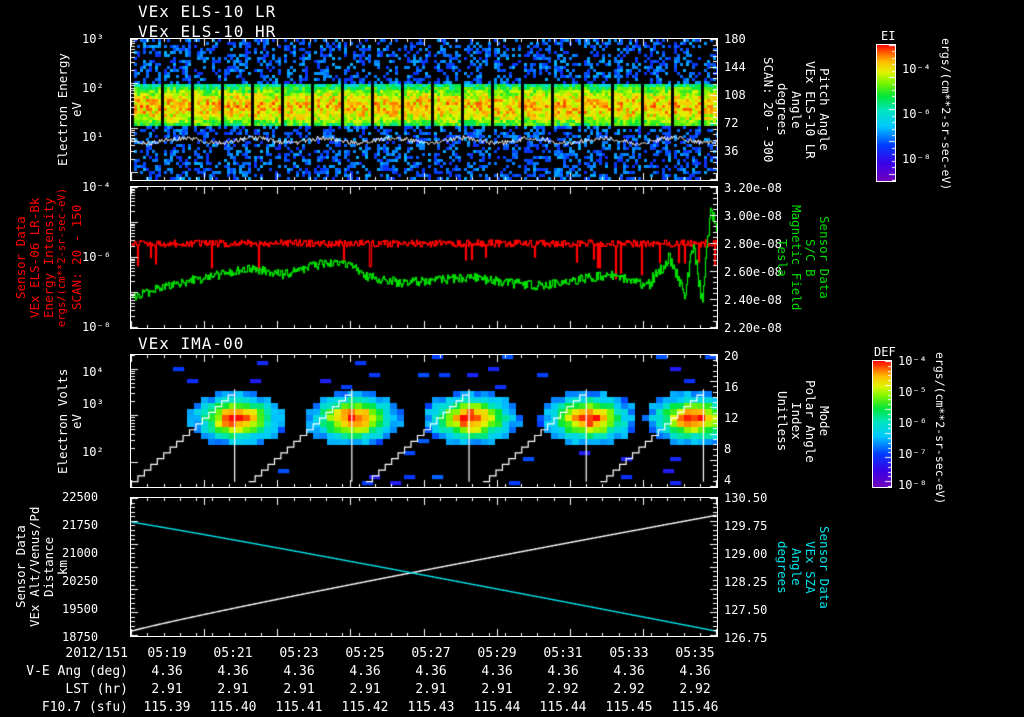 The width and height of the screenshot is (1024, 717). Describe the element at coordinates (940, 428) in the screenshot. I see `p3cbu: ergs/(cm**2-sr-sec-eV)` at that location.